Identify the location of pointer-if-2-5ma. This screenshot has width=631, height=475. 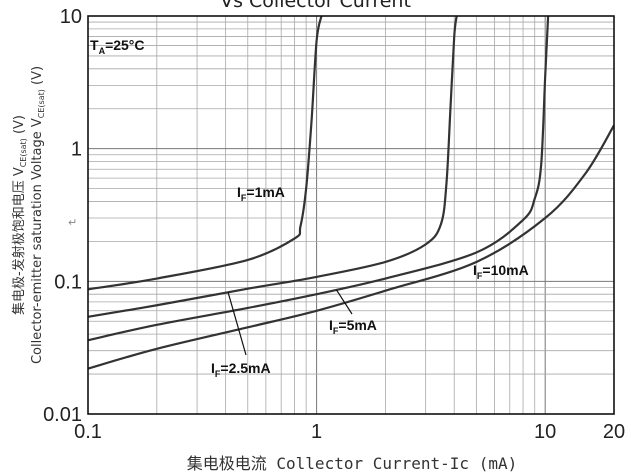
(237, 324).